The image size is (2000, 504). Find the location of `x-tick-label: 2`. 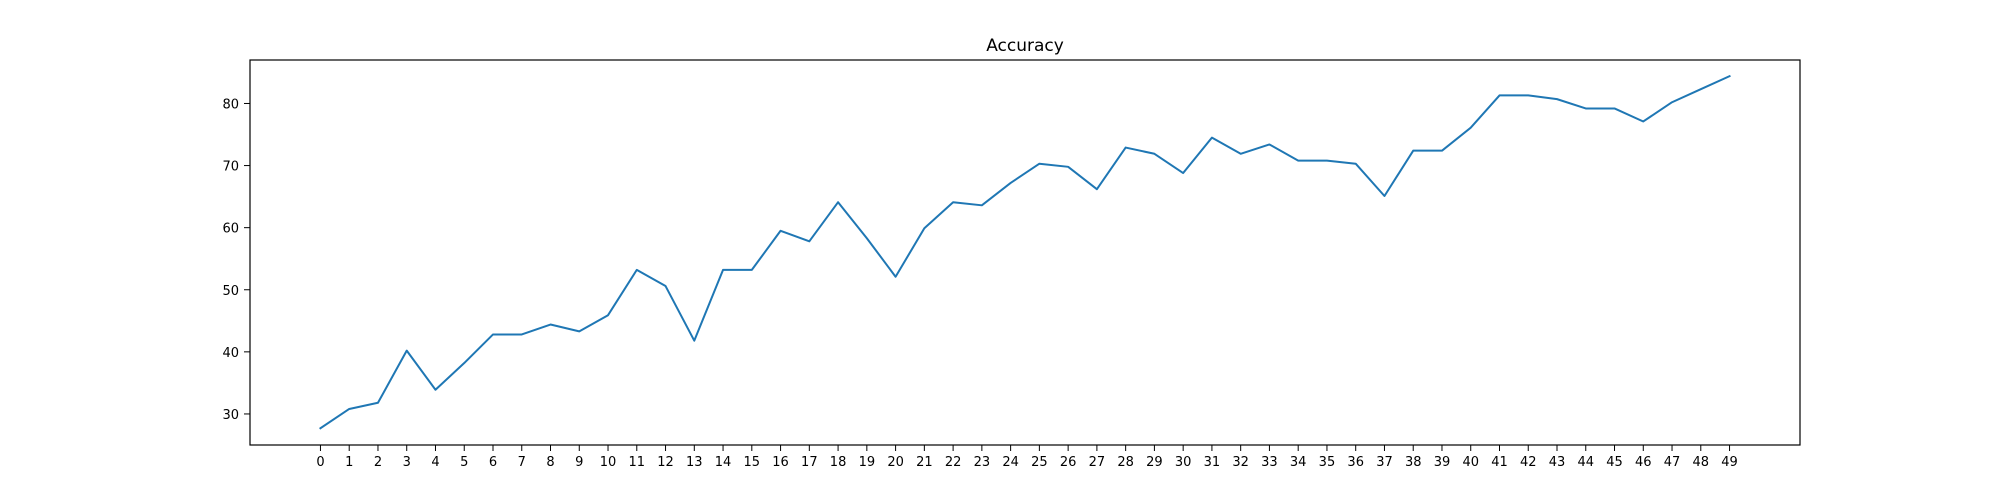

x-tick-label: 2 is located at coordinates (378, 462).